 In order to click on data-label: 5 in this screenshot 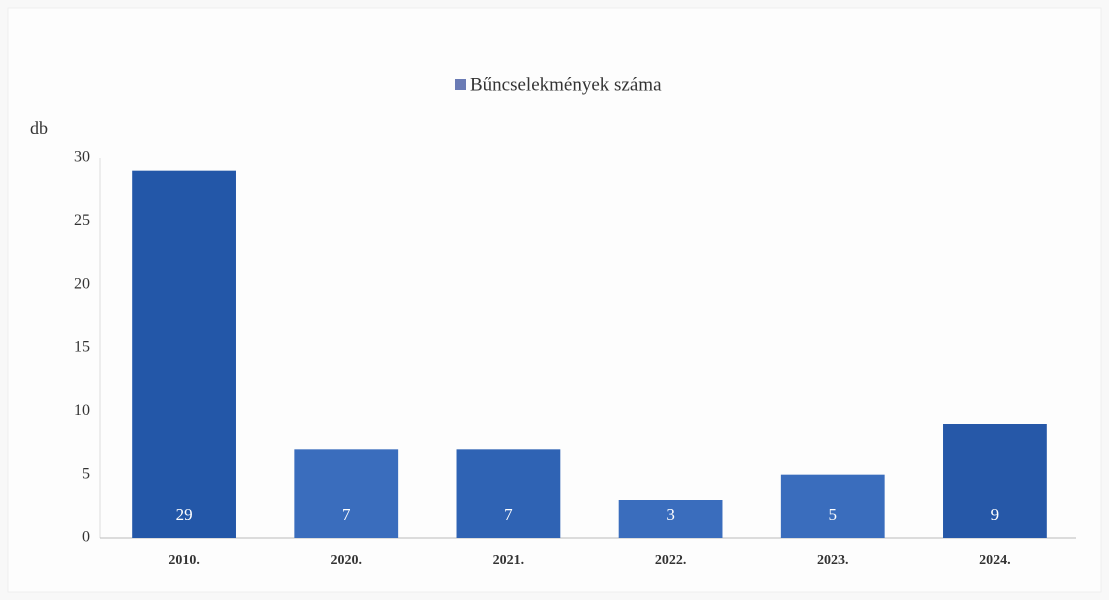, I will do `click(833, 514)`.